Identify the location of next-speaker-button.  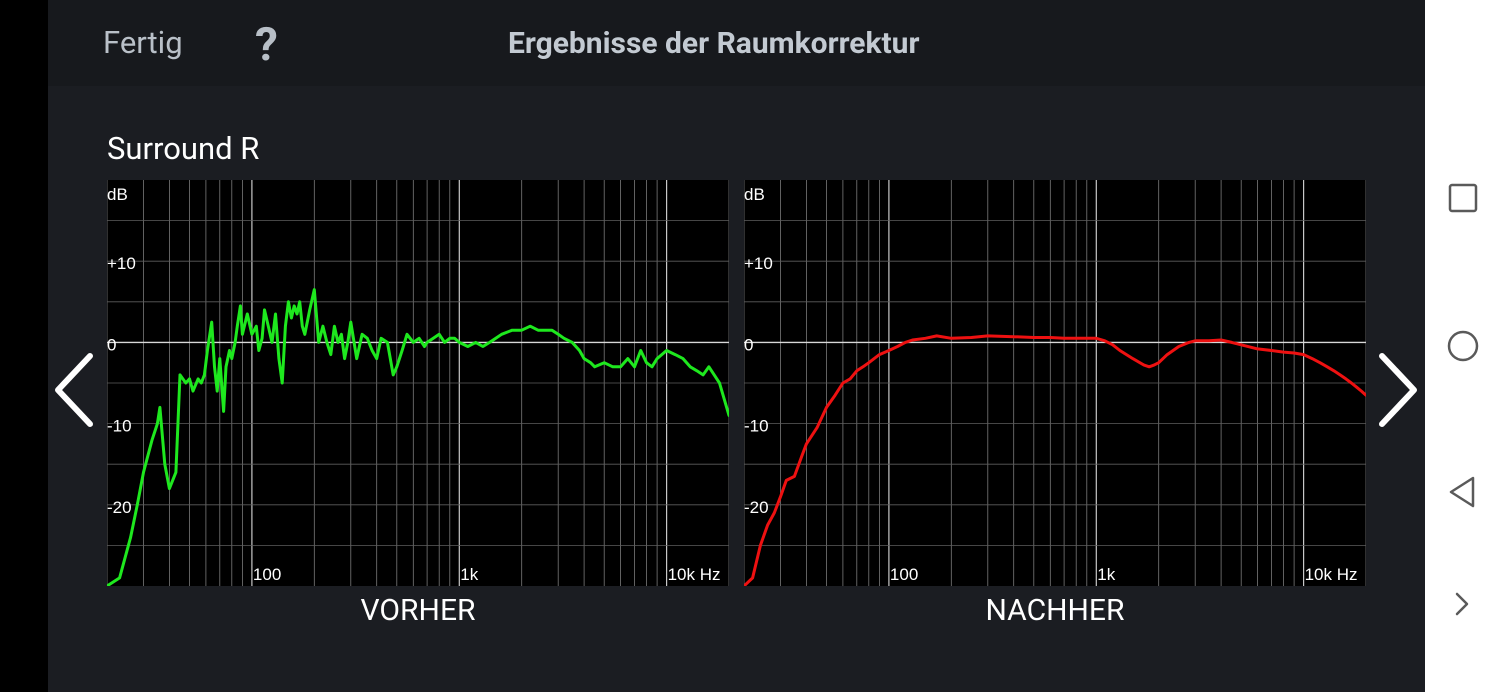
(1398, 392).